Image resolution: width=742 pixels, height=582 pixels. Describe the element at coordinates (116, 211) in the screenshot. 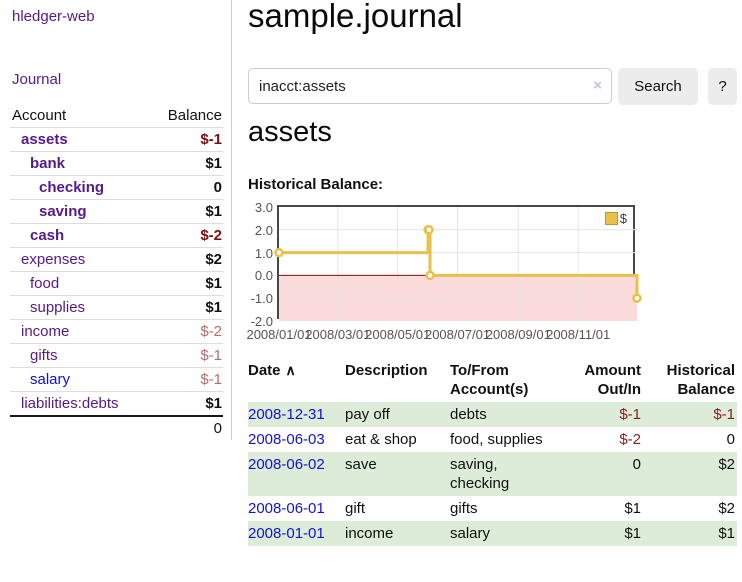

I see `account-row: saving $1` at that location.